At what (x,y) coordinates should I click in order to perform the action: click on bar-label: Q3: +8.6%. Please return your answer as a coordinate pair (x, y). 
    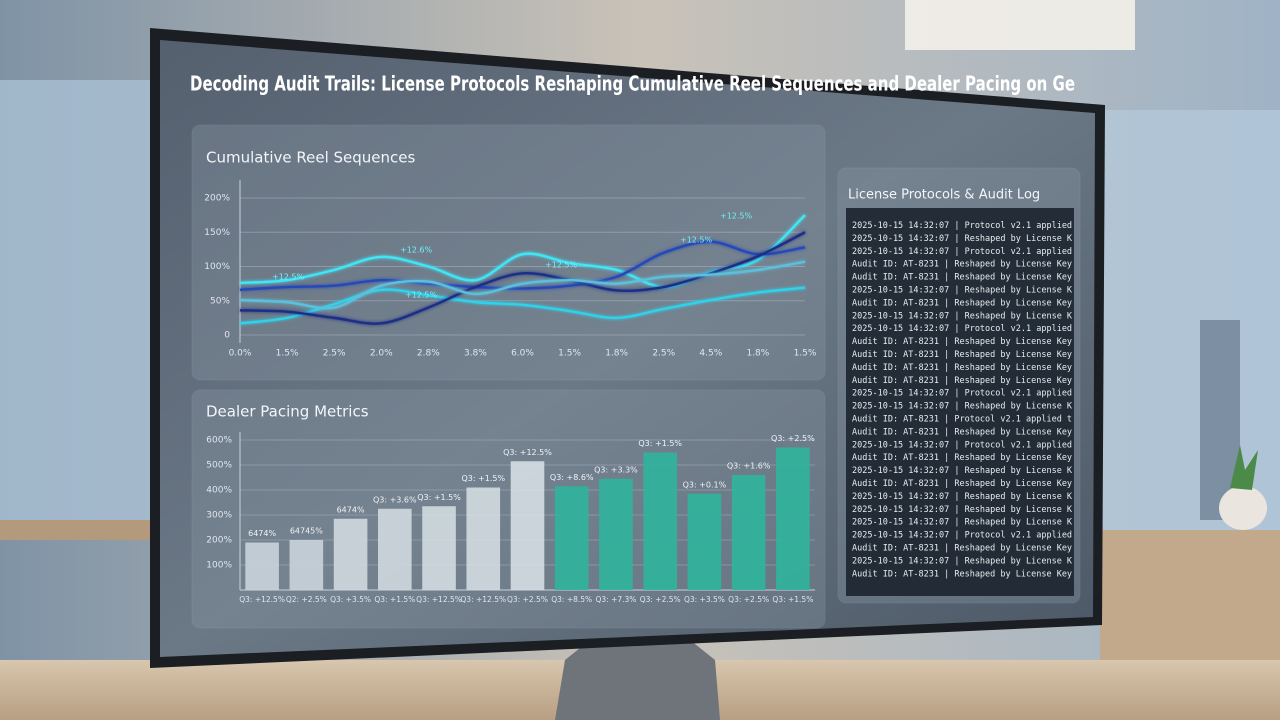
    Looking at the image, I should click on (572, 477).